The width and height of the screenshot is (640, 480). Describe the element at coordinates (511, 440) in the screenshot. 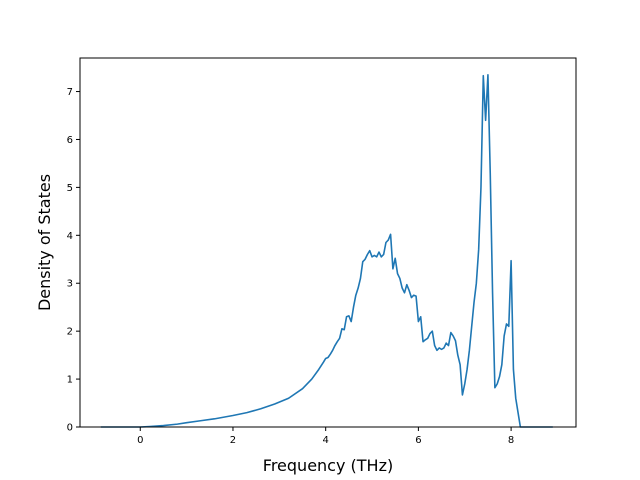

I see `x-tick-label: 8` at that location.